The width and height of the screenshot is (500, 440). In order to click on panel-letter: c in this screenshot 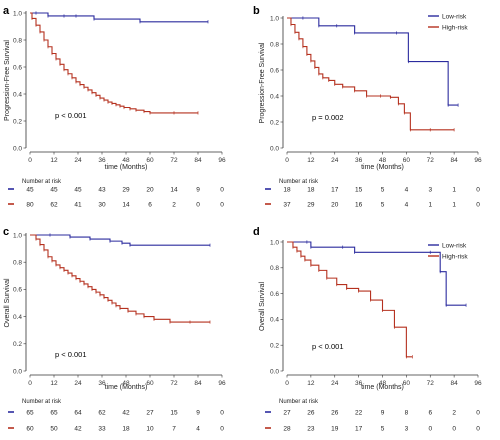, I will do `click(6, 232)`.